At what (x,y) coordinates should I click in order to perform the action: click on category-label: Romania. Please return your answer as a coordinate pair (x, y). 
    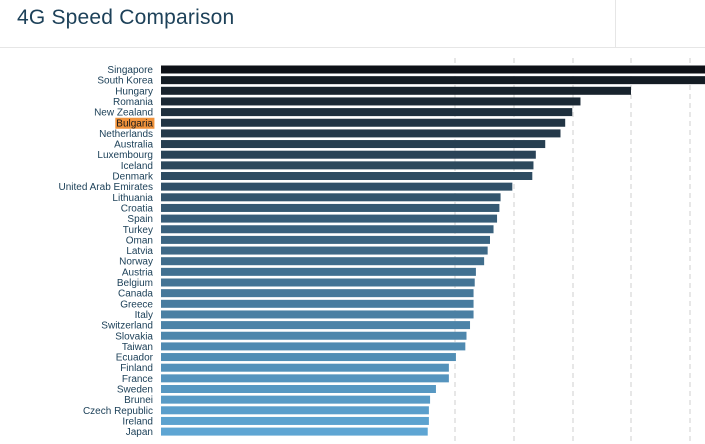
    Looking at the image, I should click on (133, 102).